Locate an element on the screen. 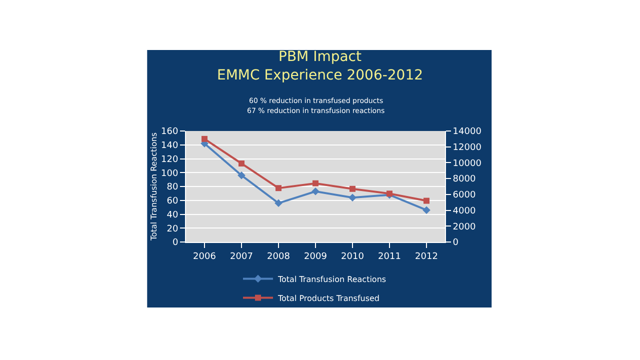 Image resolution: width=640 pixels, height=360 pixels. x-tick-label: 2007 is located at coordinates (241, 257).